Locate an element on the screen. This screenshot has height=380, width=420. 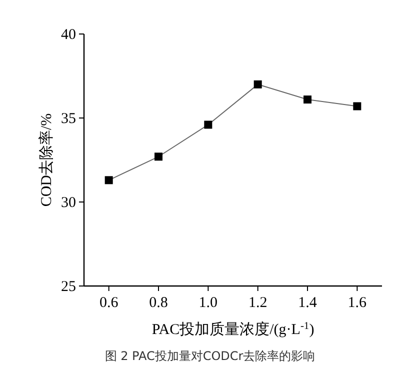
y-tick-label: 25 is located at coordinates (68, 287).